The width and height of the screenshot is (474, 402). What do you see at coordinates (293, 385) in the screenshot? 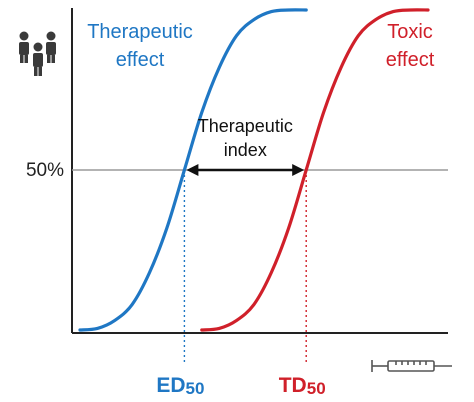
I see `td50-label-prefix: TD` at bounding box center [293, 385].